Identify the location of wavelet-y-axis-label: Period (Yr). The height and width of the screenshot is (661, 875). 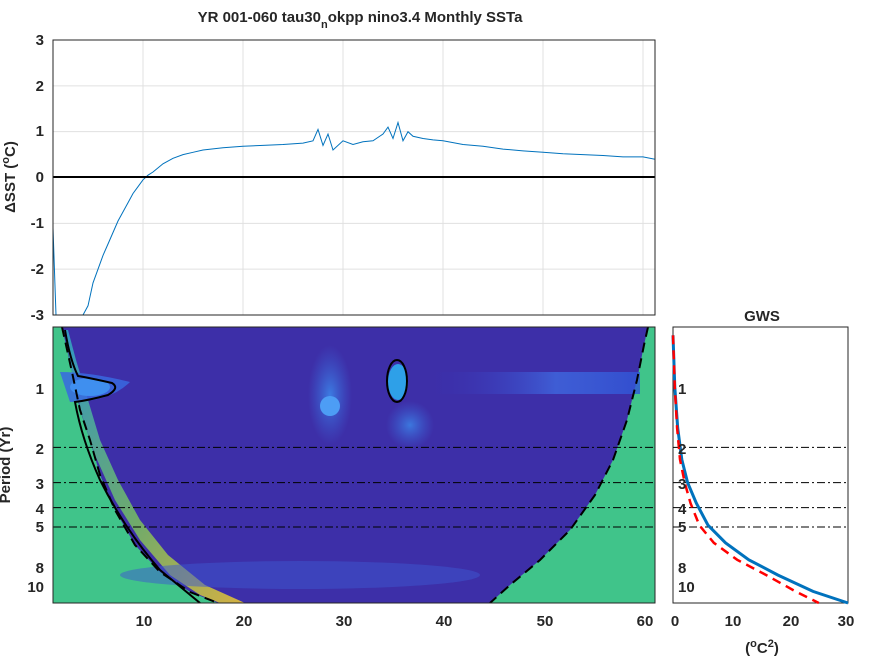
(7, 465).